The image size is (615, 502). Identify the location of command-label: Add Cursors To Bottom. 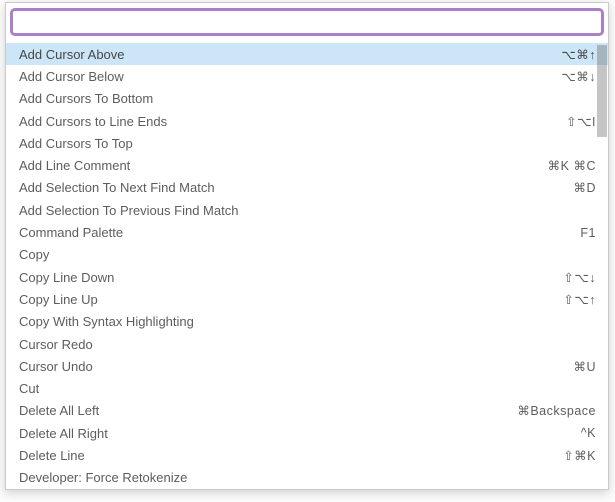
(86, 99).